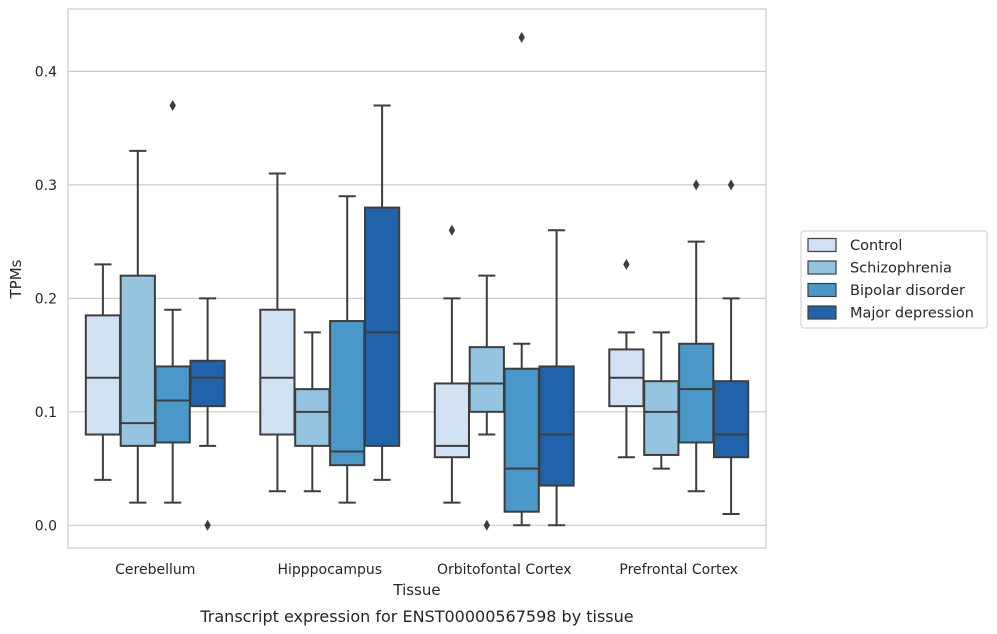 This screenshot has height=634, width=997. I want to click on x-tick-label: Hipppocampus, so click(329, 570).